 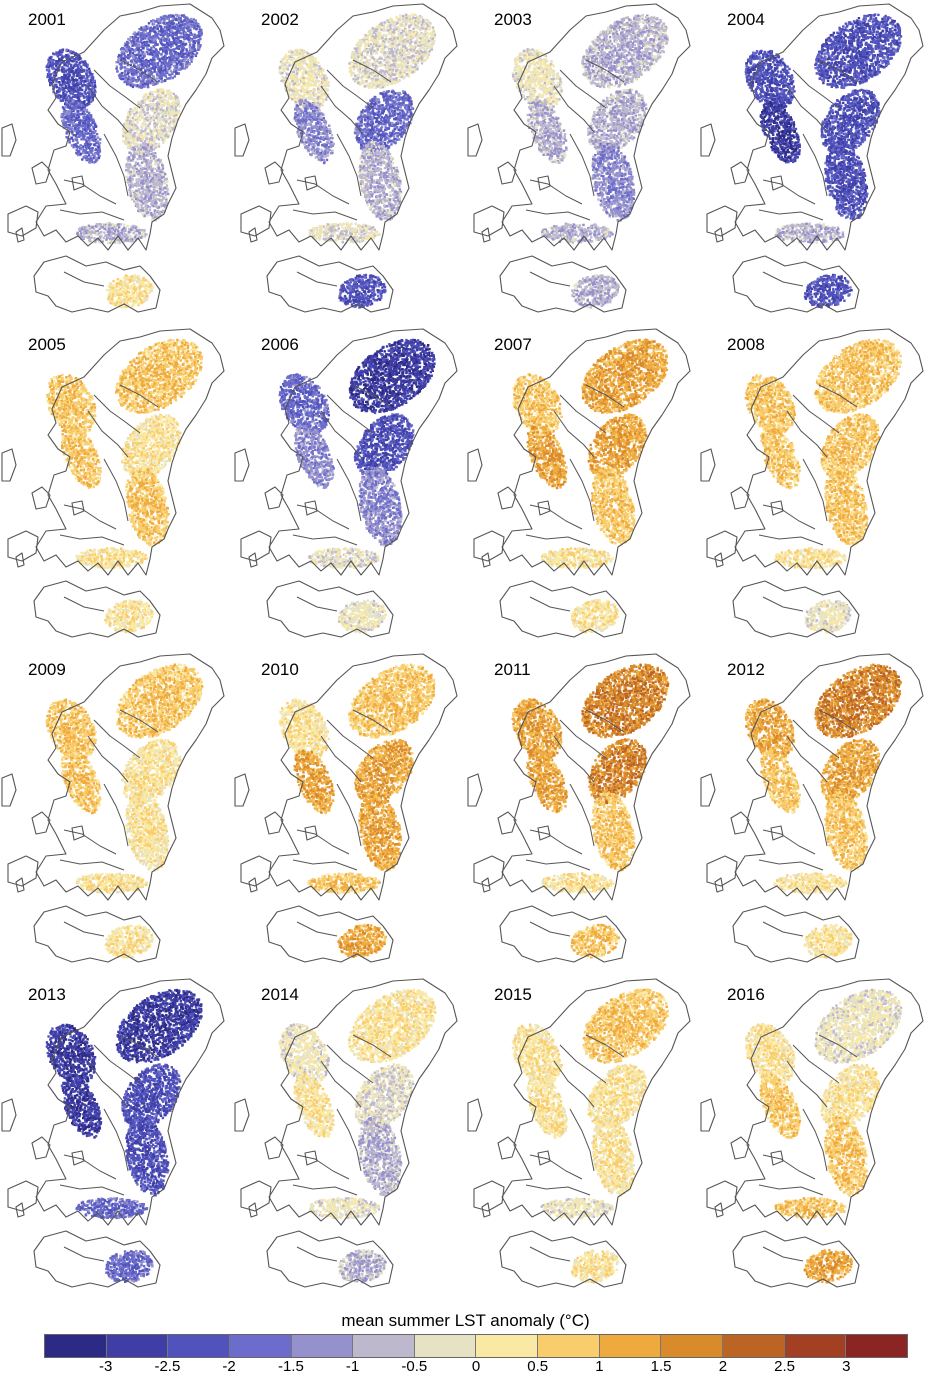 What do you see at coordinates (414, 1367) in the screenshot?
I see `colorbar-tick-label: -0.5` at bounding box center [414, 1367].